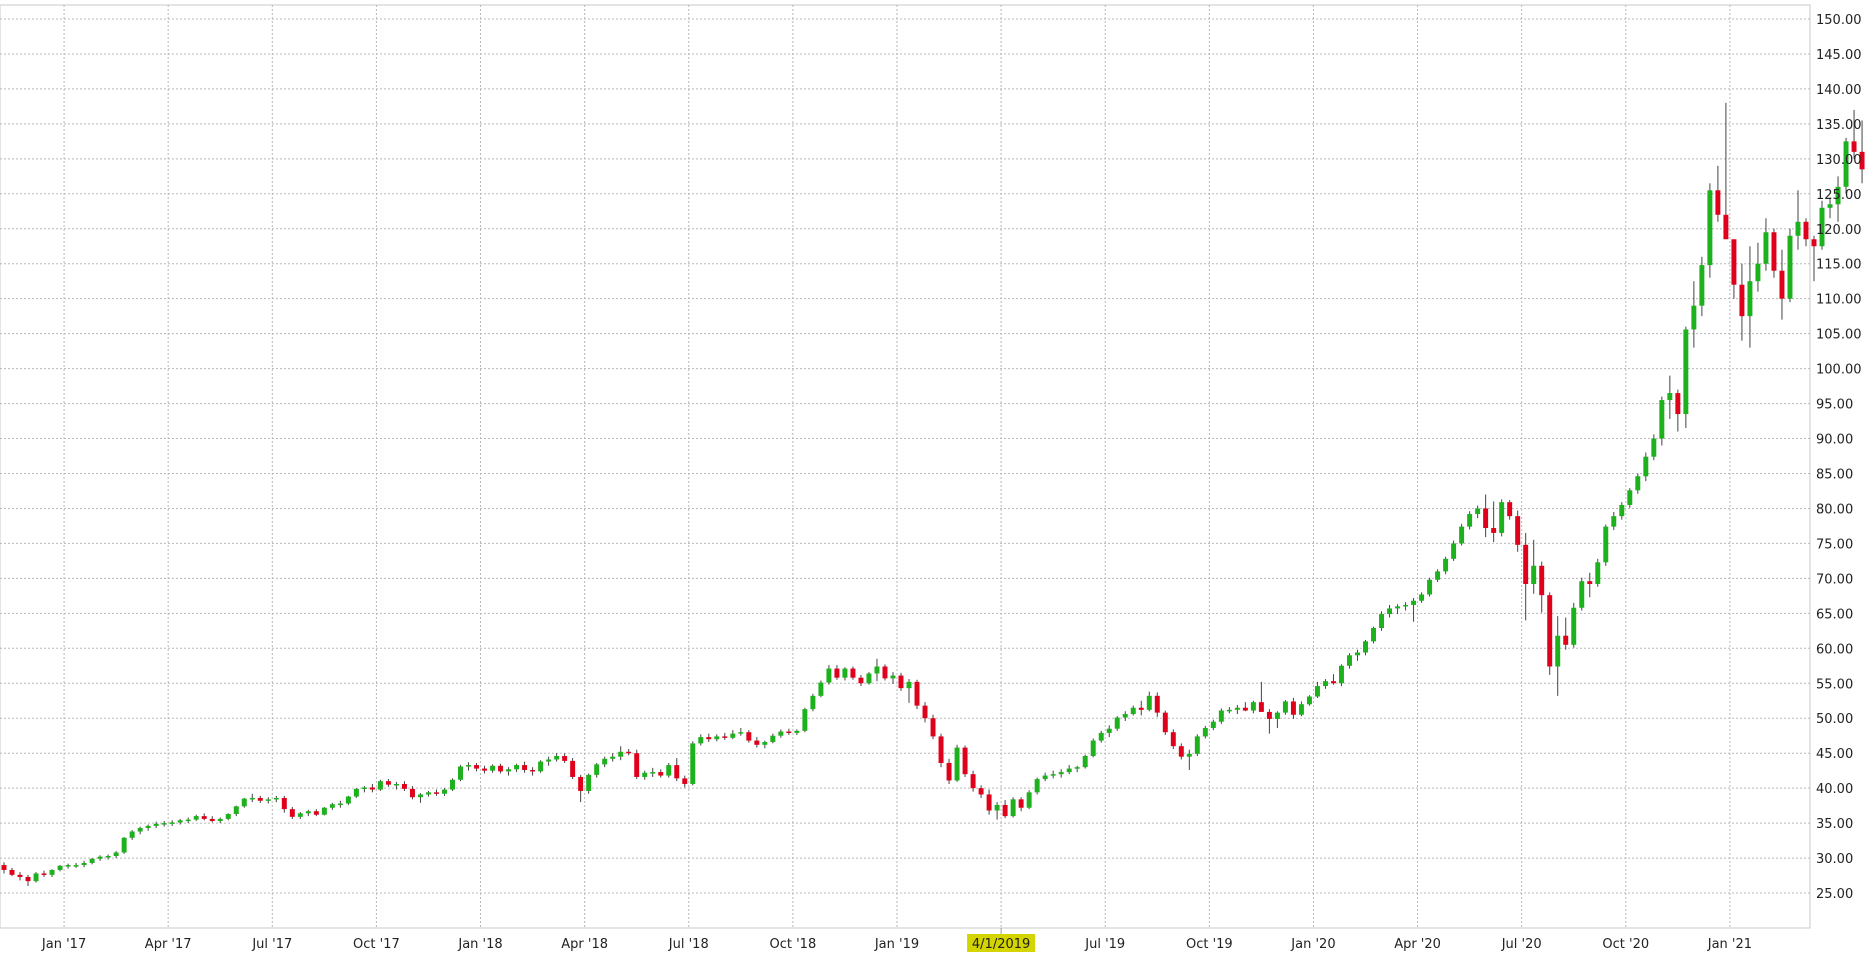 This screenshot has height=966, width=1866. What do you see at coordinates (1839, 125) in the screenshot?
I see `y-tick-label: 135.00` at bounding box center [1839, 125].